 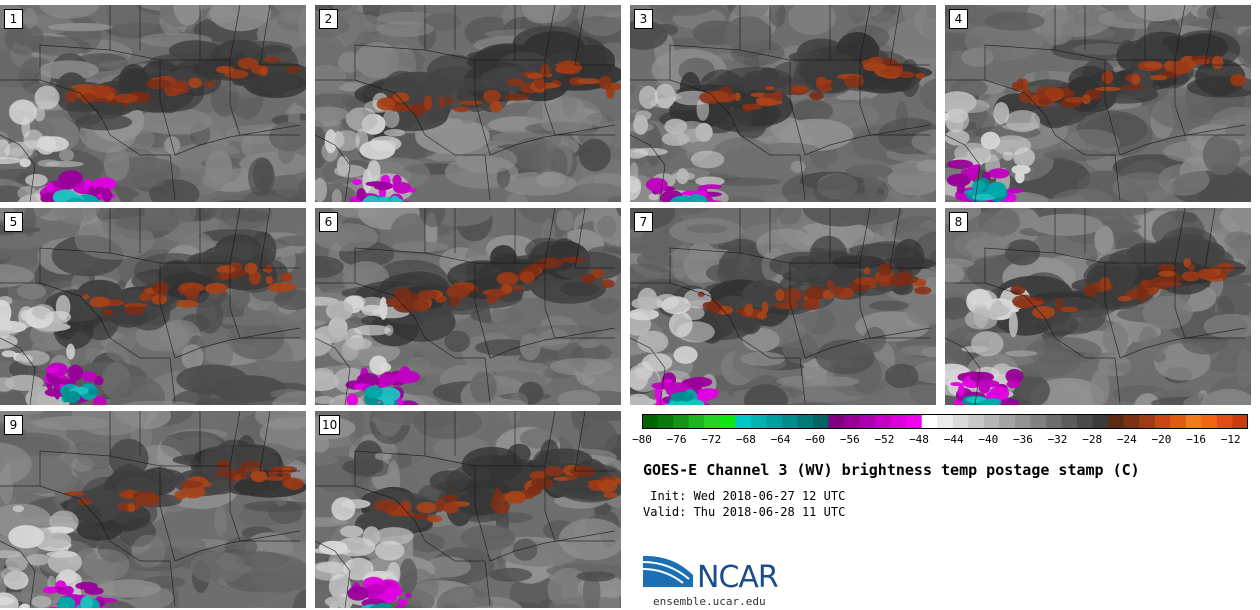 What do you see at coordinates (745, 439) in the screenshot?
I see `colorbar-tick-label: −68` at bounding box center [745, 439].